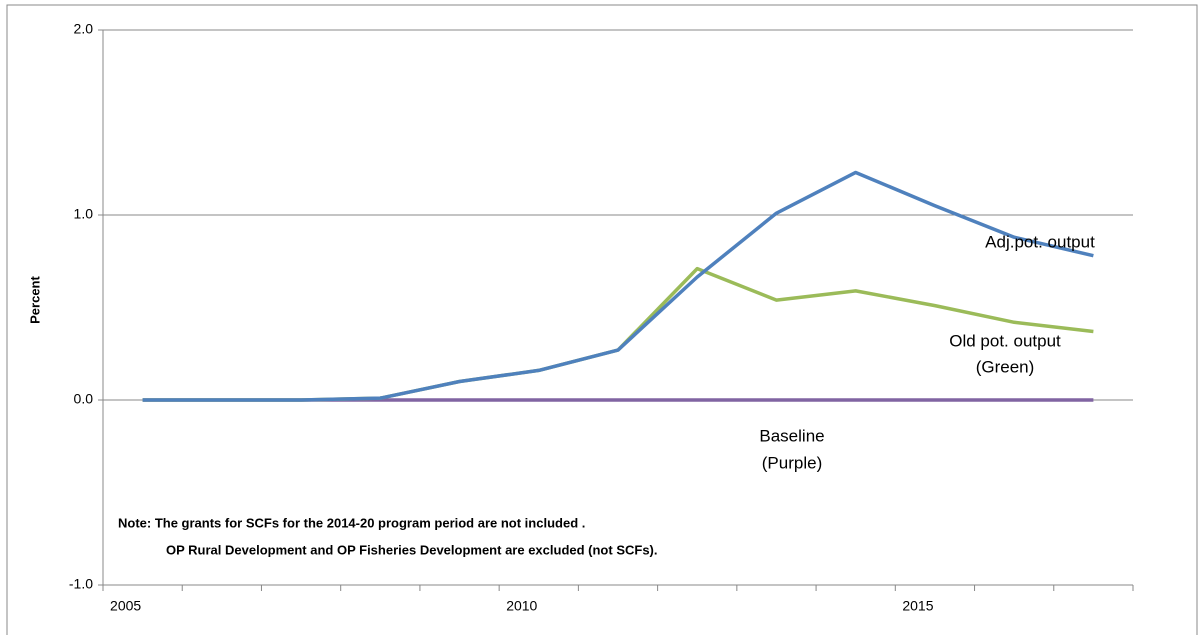  Describe the element at coordinates (1005, 340) in the screenshot. I see `annotation: Old pot. output` at that location.